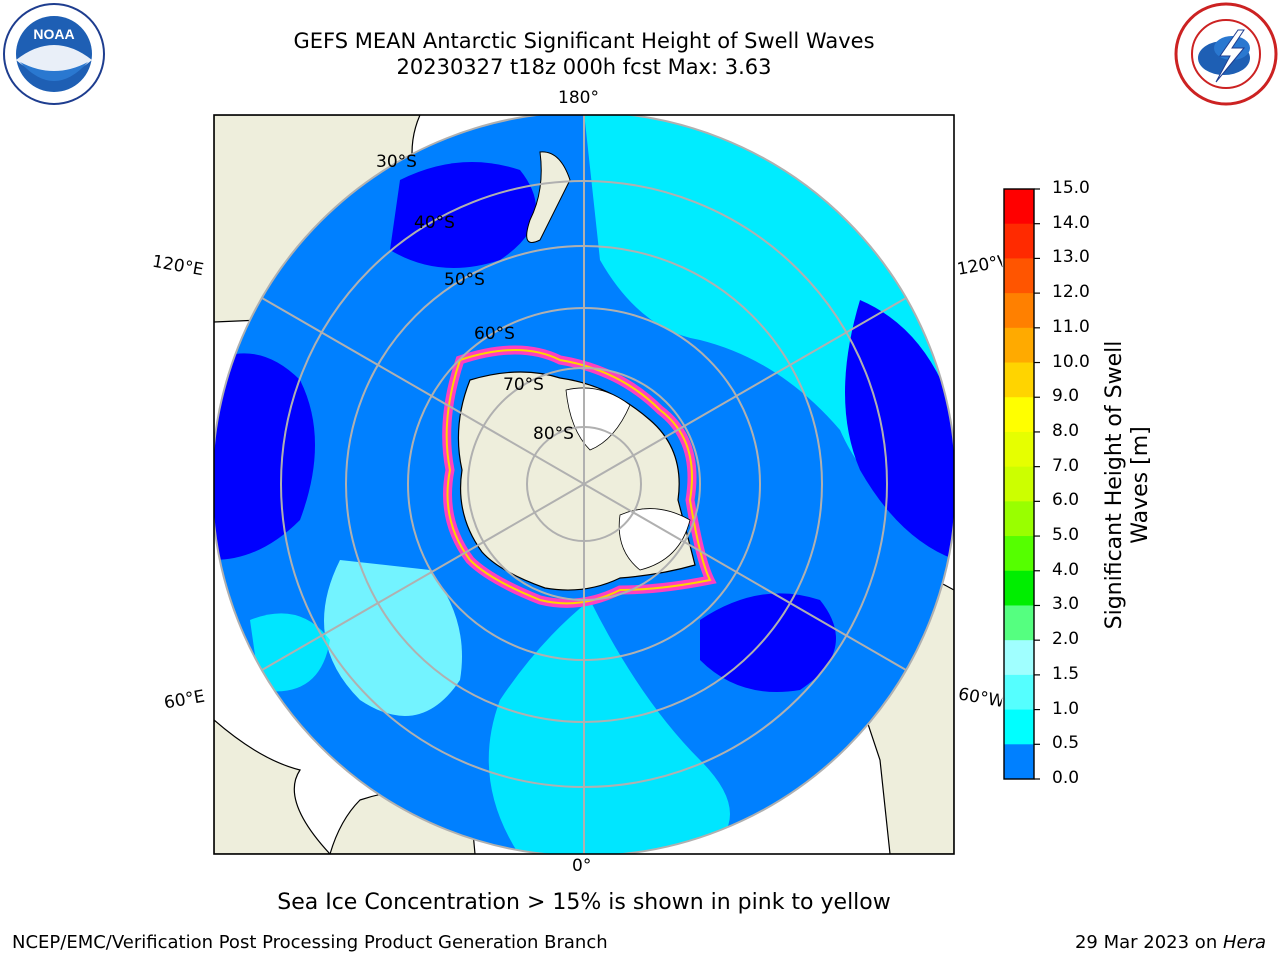 This screenshot has width=1280, height=960. I want to click on low-swell-east, so click(899, 430).